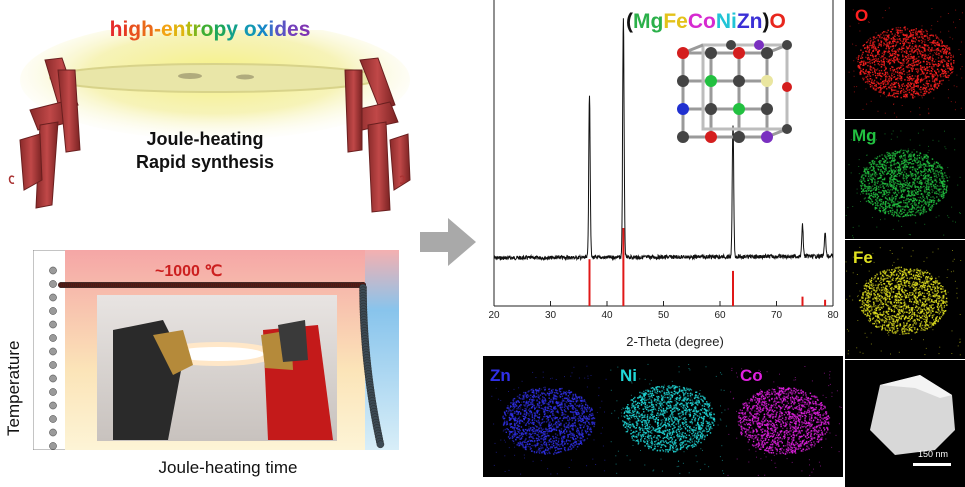 This screenshot has width=965, height=487. What do you see at coordinates (179, 29) in the screenshot?
I see `title-letter: n` at bounding box center [179, 29].